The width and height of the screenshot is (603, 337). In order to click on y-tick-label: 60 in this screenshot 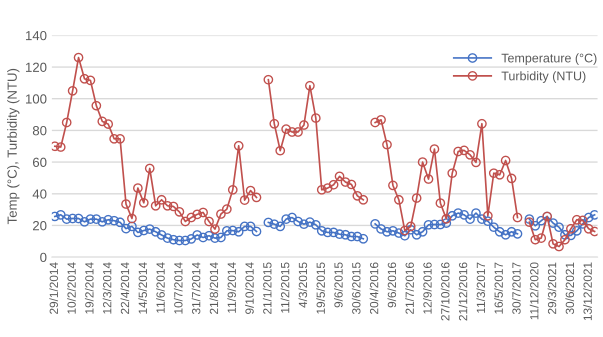, I will do `click(39, 163)`.